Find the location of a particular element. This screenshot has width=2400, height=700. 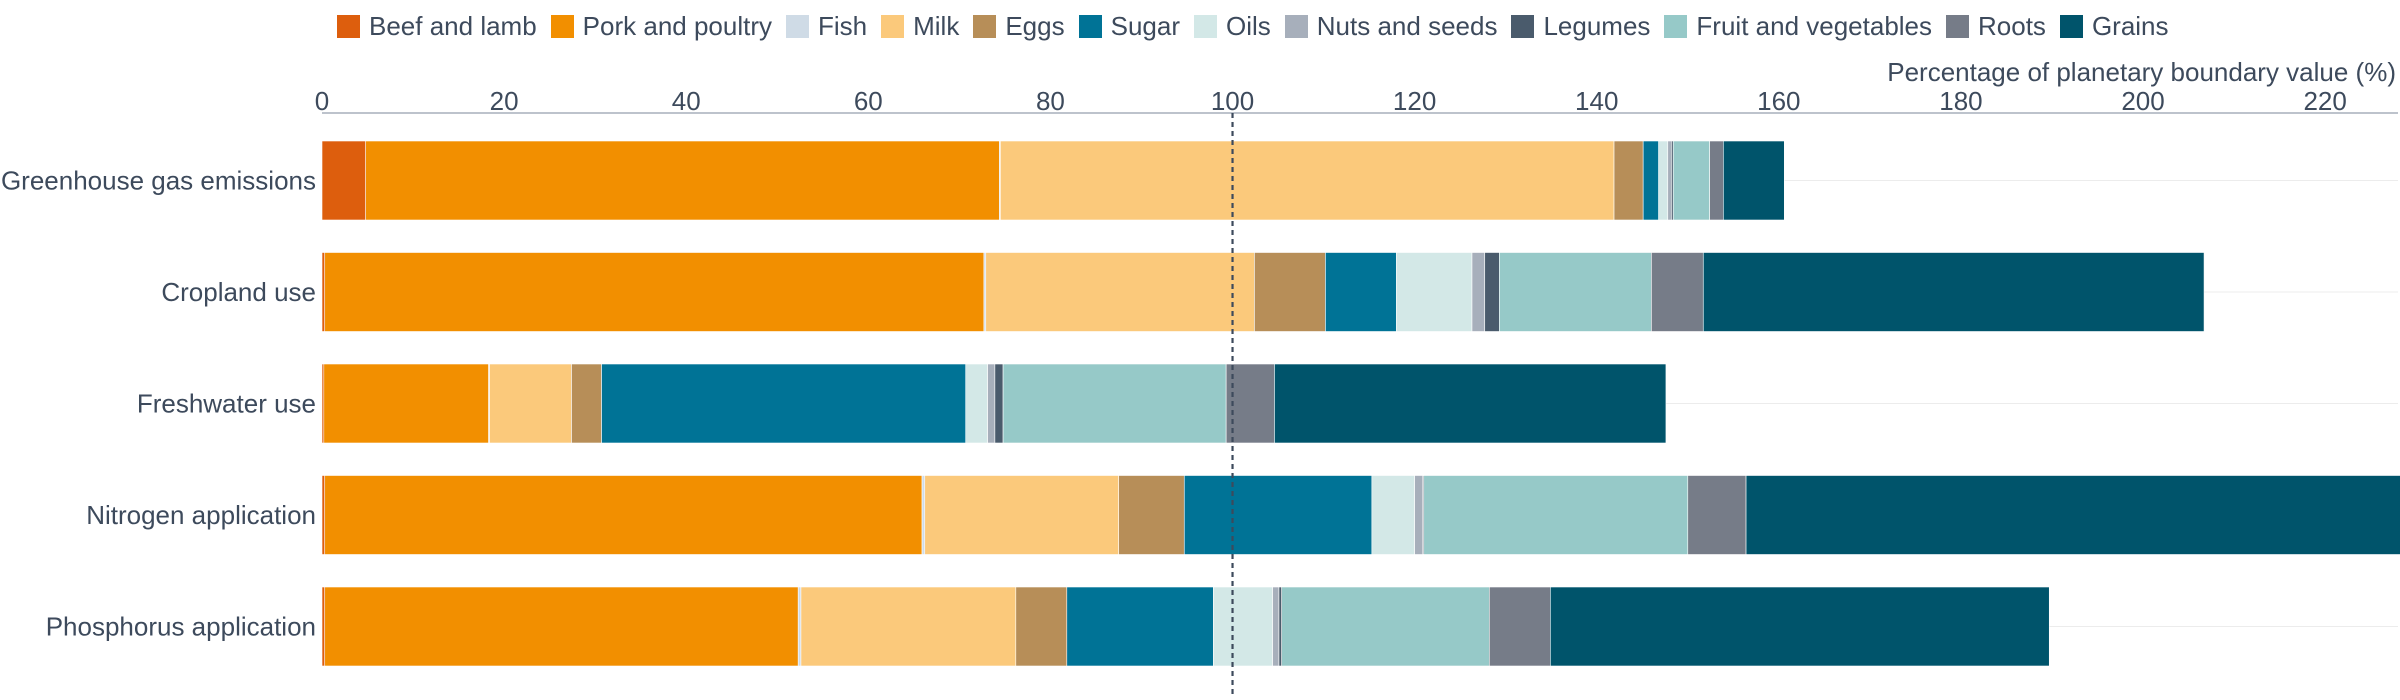

legend-label: Roots is located at coordinates (2012, 26).